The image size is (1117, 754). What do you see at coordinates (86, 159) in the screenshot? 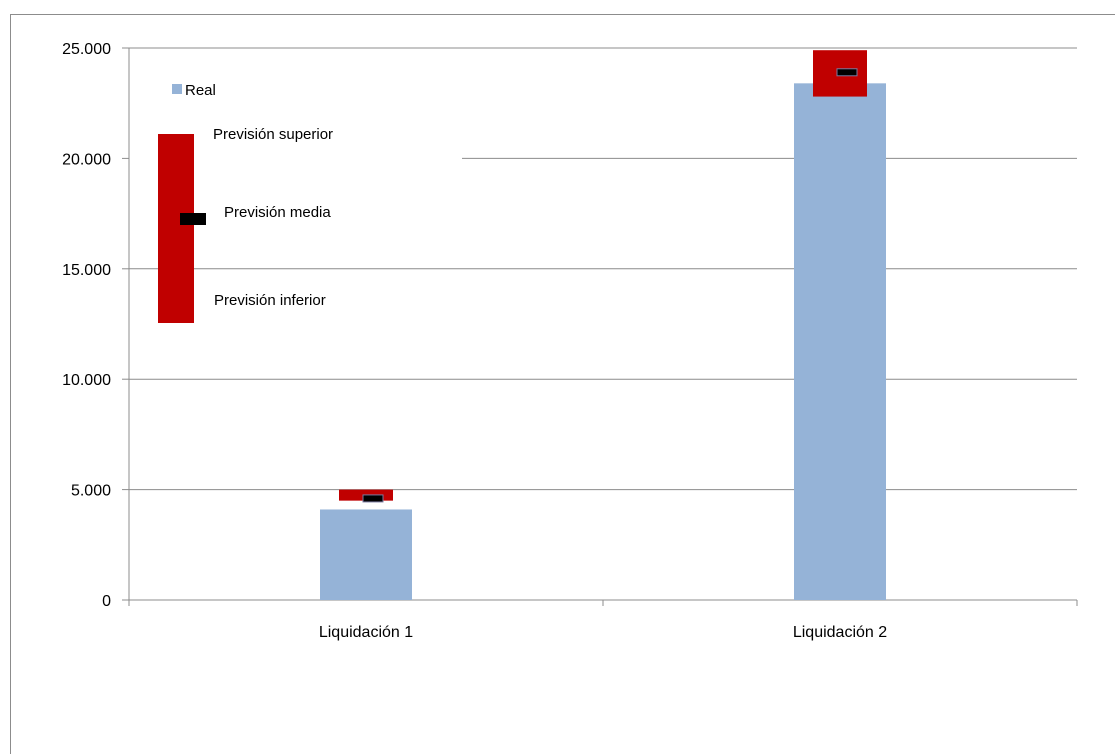
I see `y-tick-label: 20.000` at bounding box center [86, 159].